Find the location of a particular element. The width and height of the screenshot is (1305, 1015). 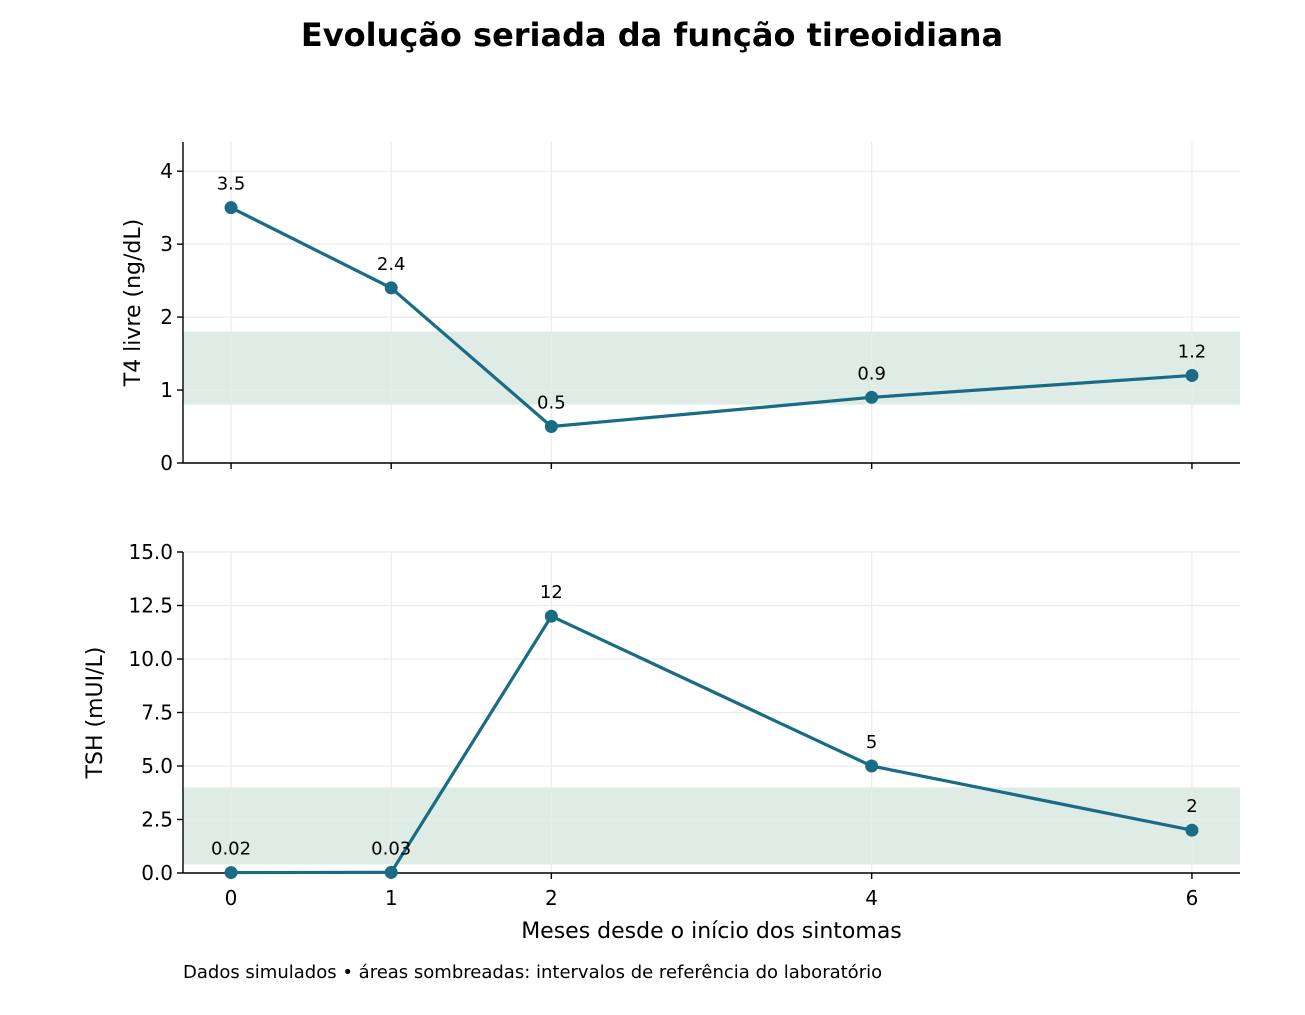

x-tick-label-tsh: 1 is located at coordinates (391, 898).